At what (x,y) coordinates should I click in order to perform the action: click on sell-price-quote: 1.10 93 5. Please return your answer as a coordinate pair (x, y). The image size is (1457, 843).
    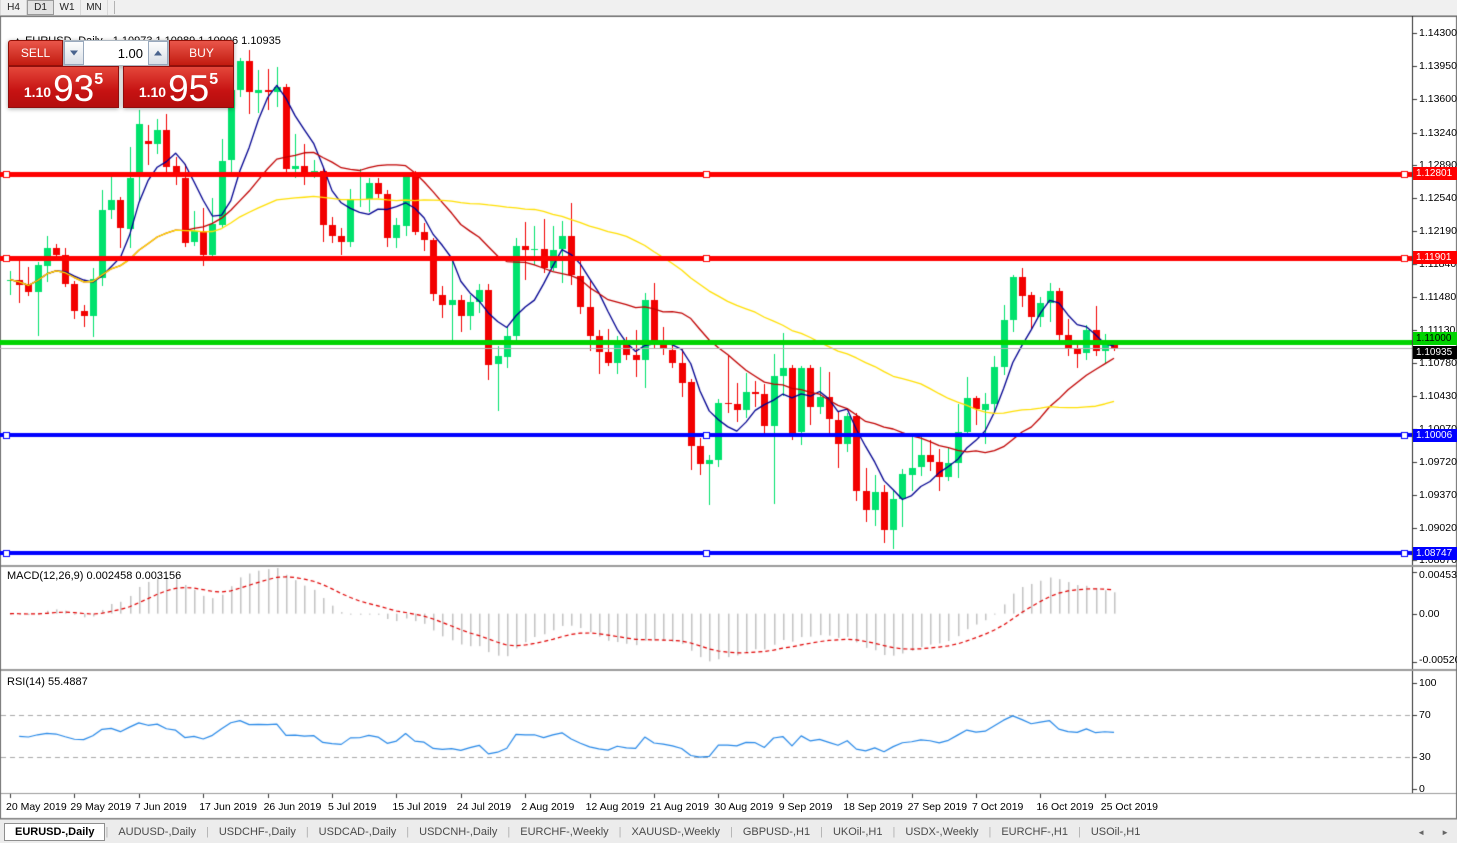
    Looking at the image, I should click on (63, 87).